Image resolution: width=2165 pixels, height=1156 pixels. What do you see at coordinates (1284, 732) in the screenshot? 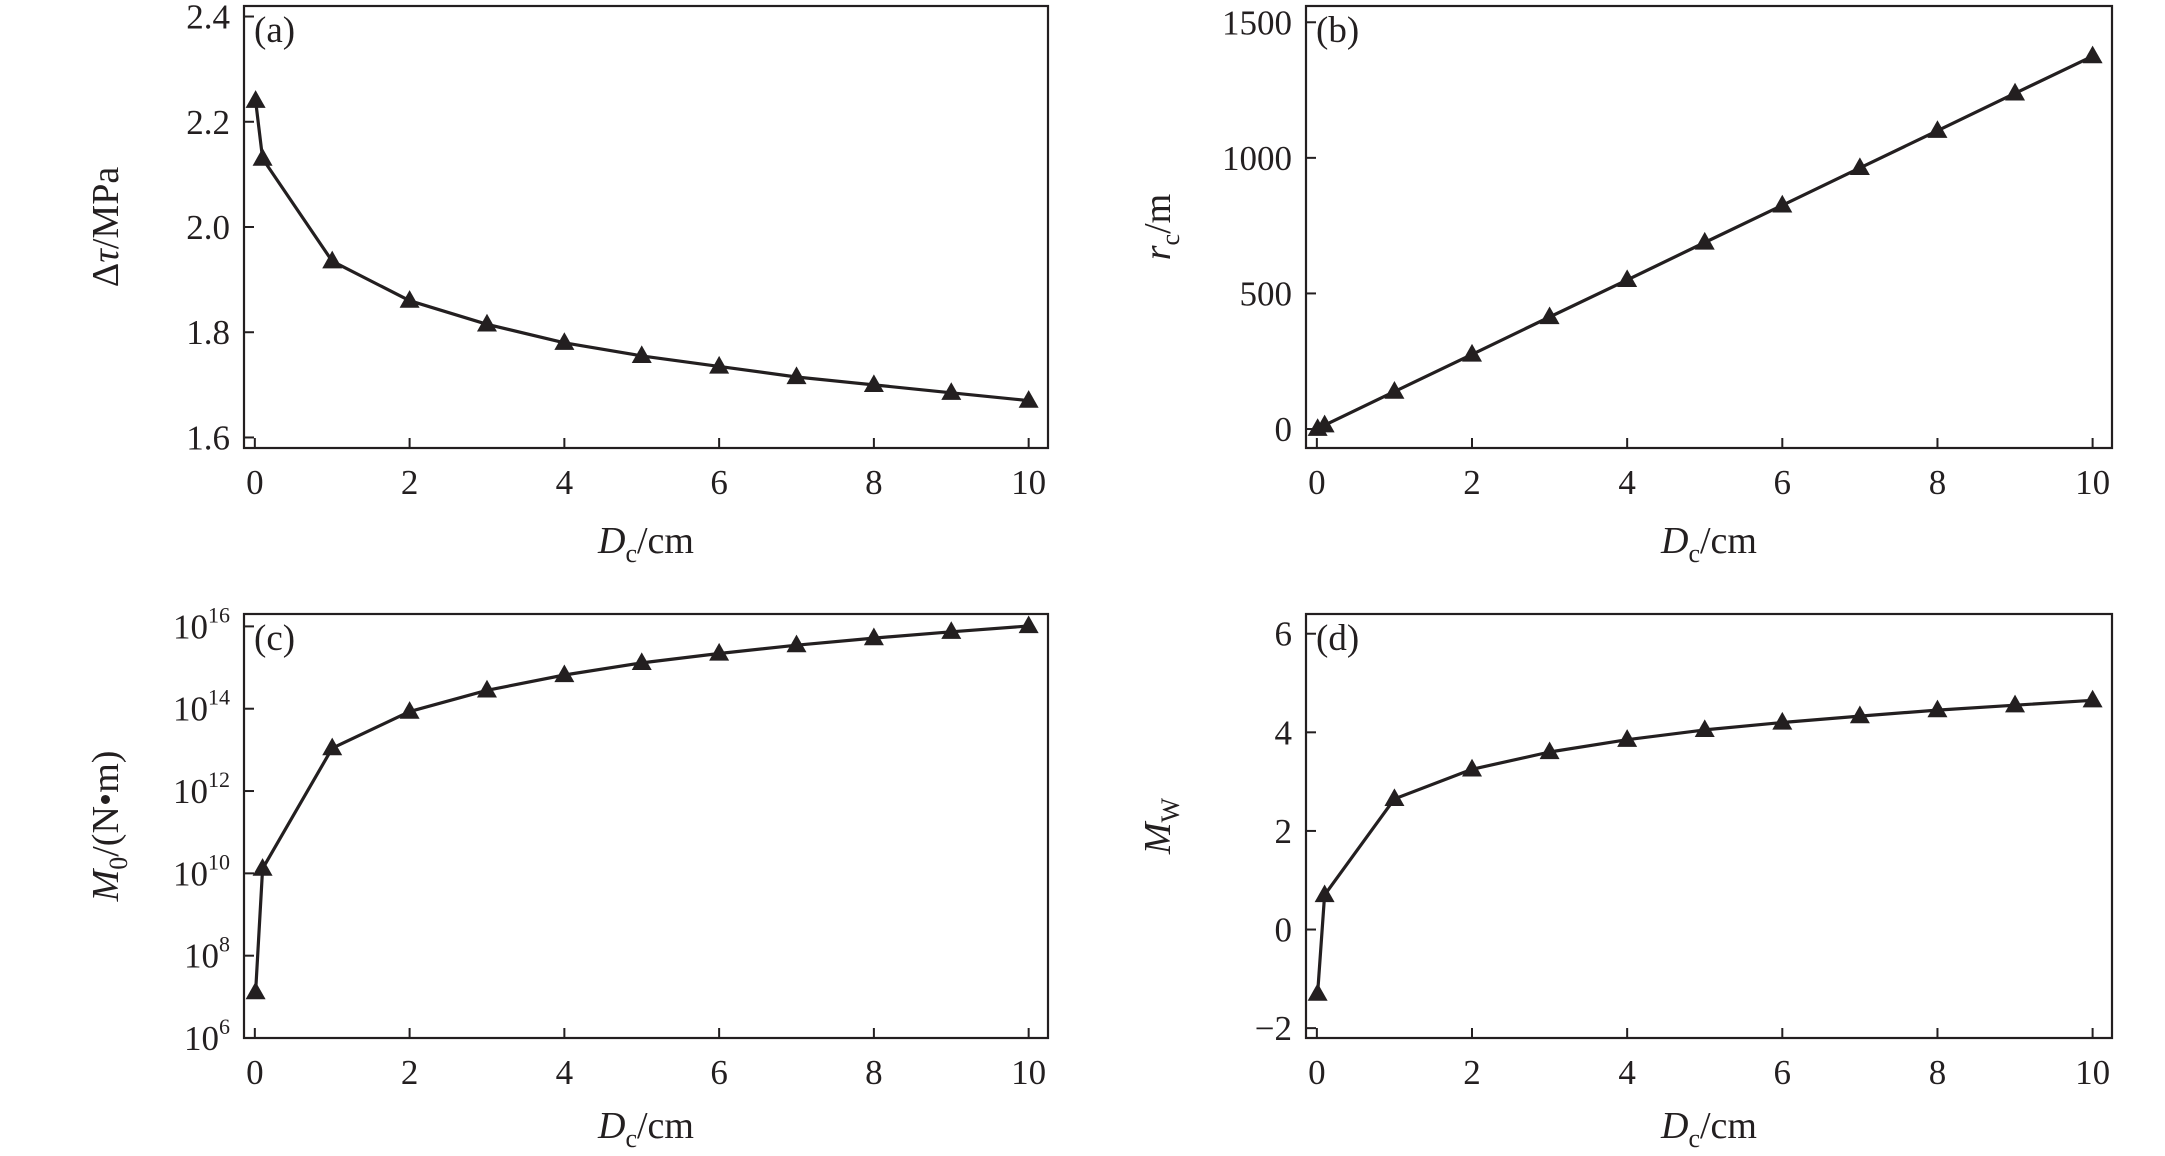
I see `panel-d-ytick-label: 4` at bounding box center [1284, 732].